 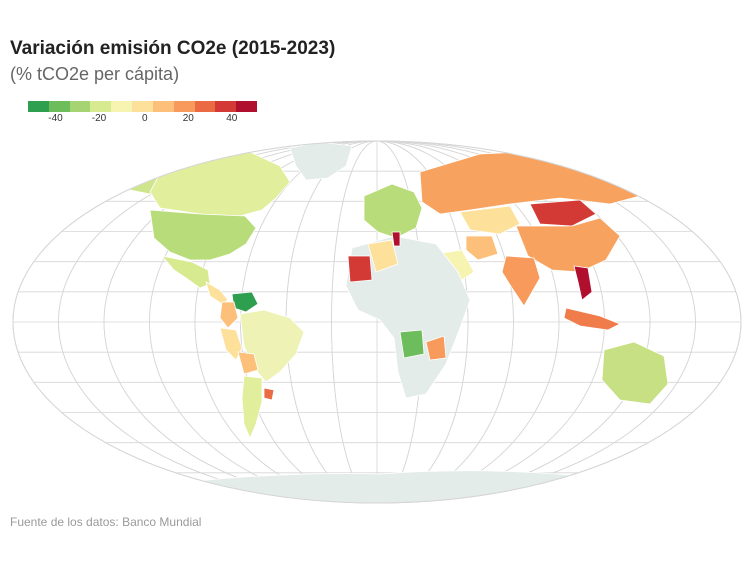 I want to click on data-source: Fuente de los datos: Banco Mundial, so click(x=106, y=522).